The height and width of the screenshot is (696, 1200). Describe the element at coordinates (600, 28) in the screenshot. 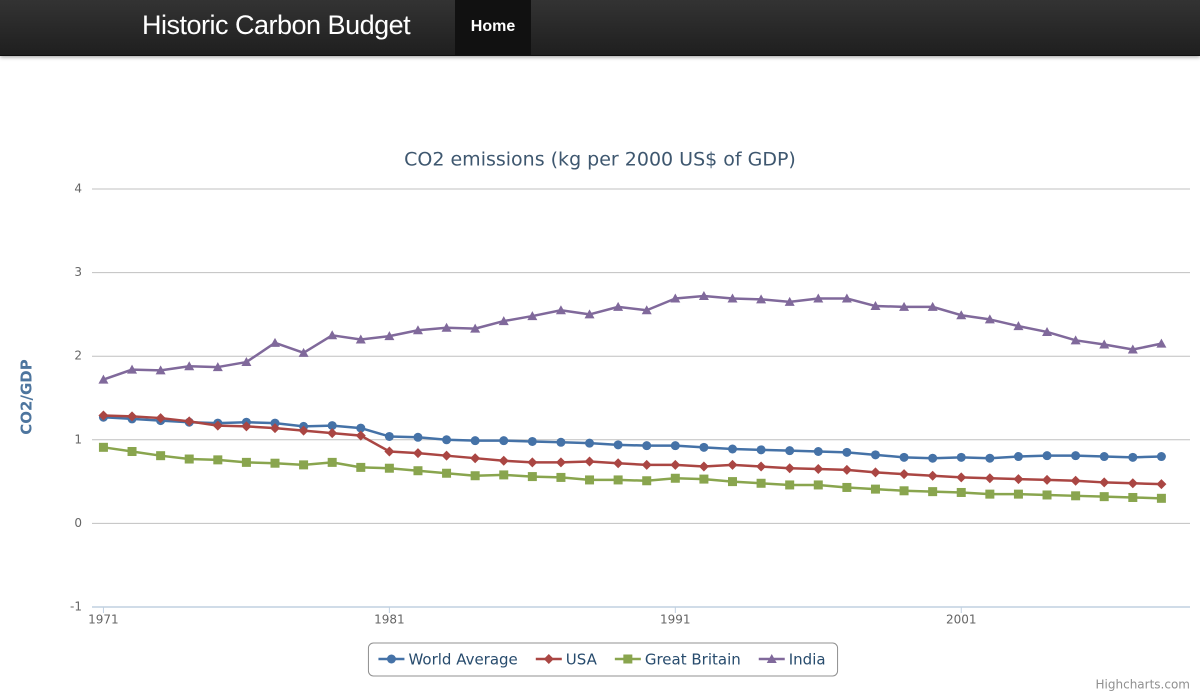

I see `navbar: Historic Carbon Budget Home` at that location.